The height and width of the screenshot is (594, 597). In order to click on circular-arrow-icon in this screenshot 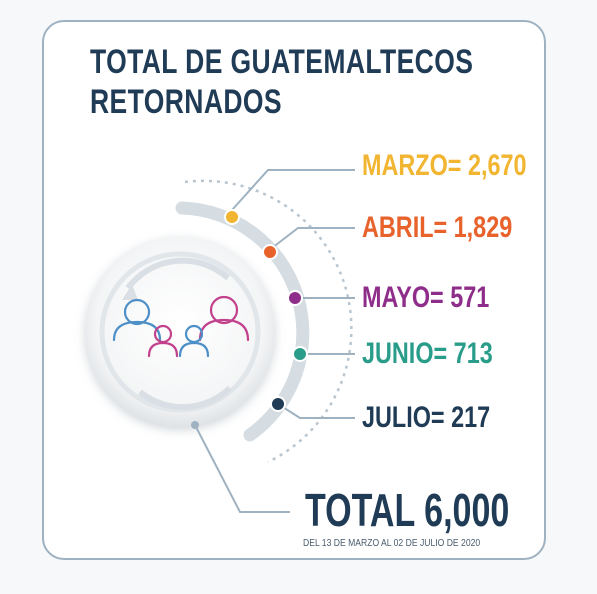, I will do `click(178, 273)`.